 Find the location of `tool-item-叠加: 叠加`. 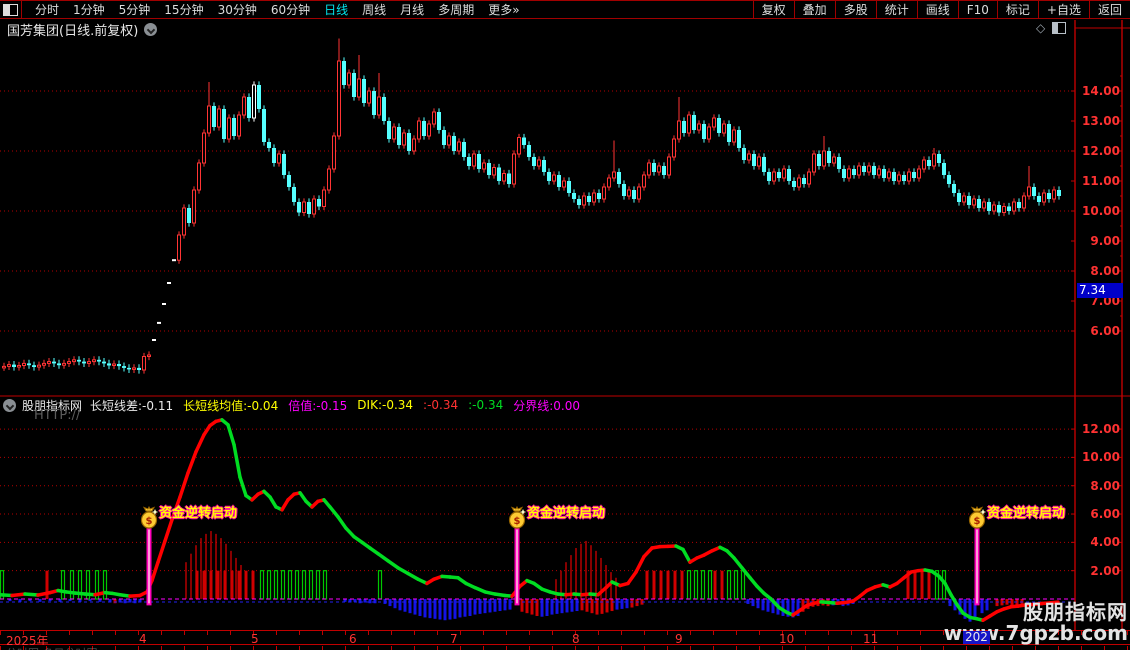

tool-item-叠加: 叠加 is located at coordinates (814, 9).